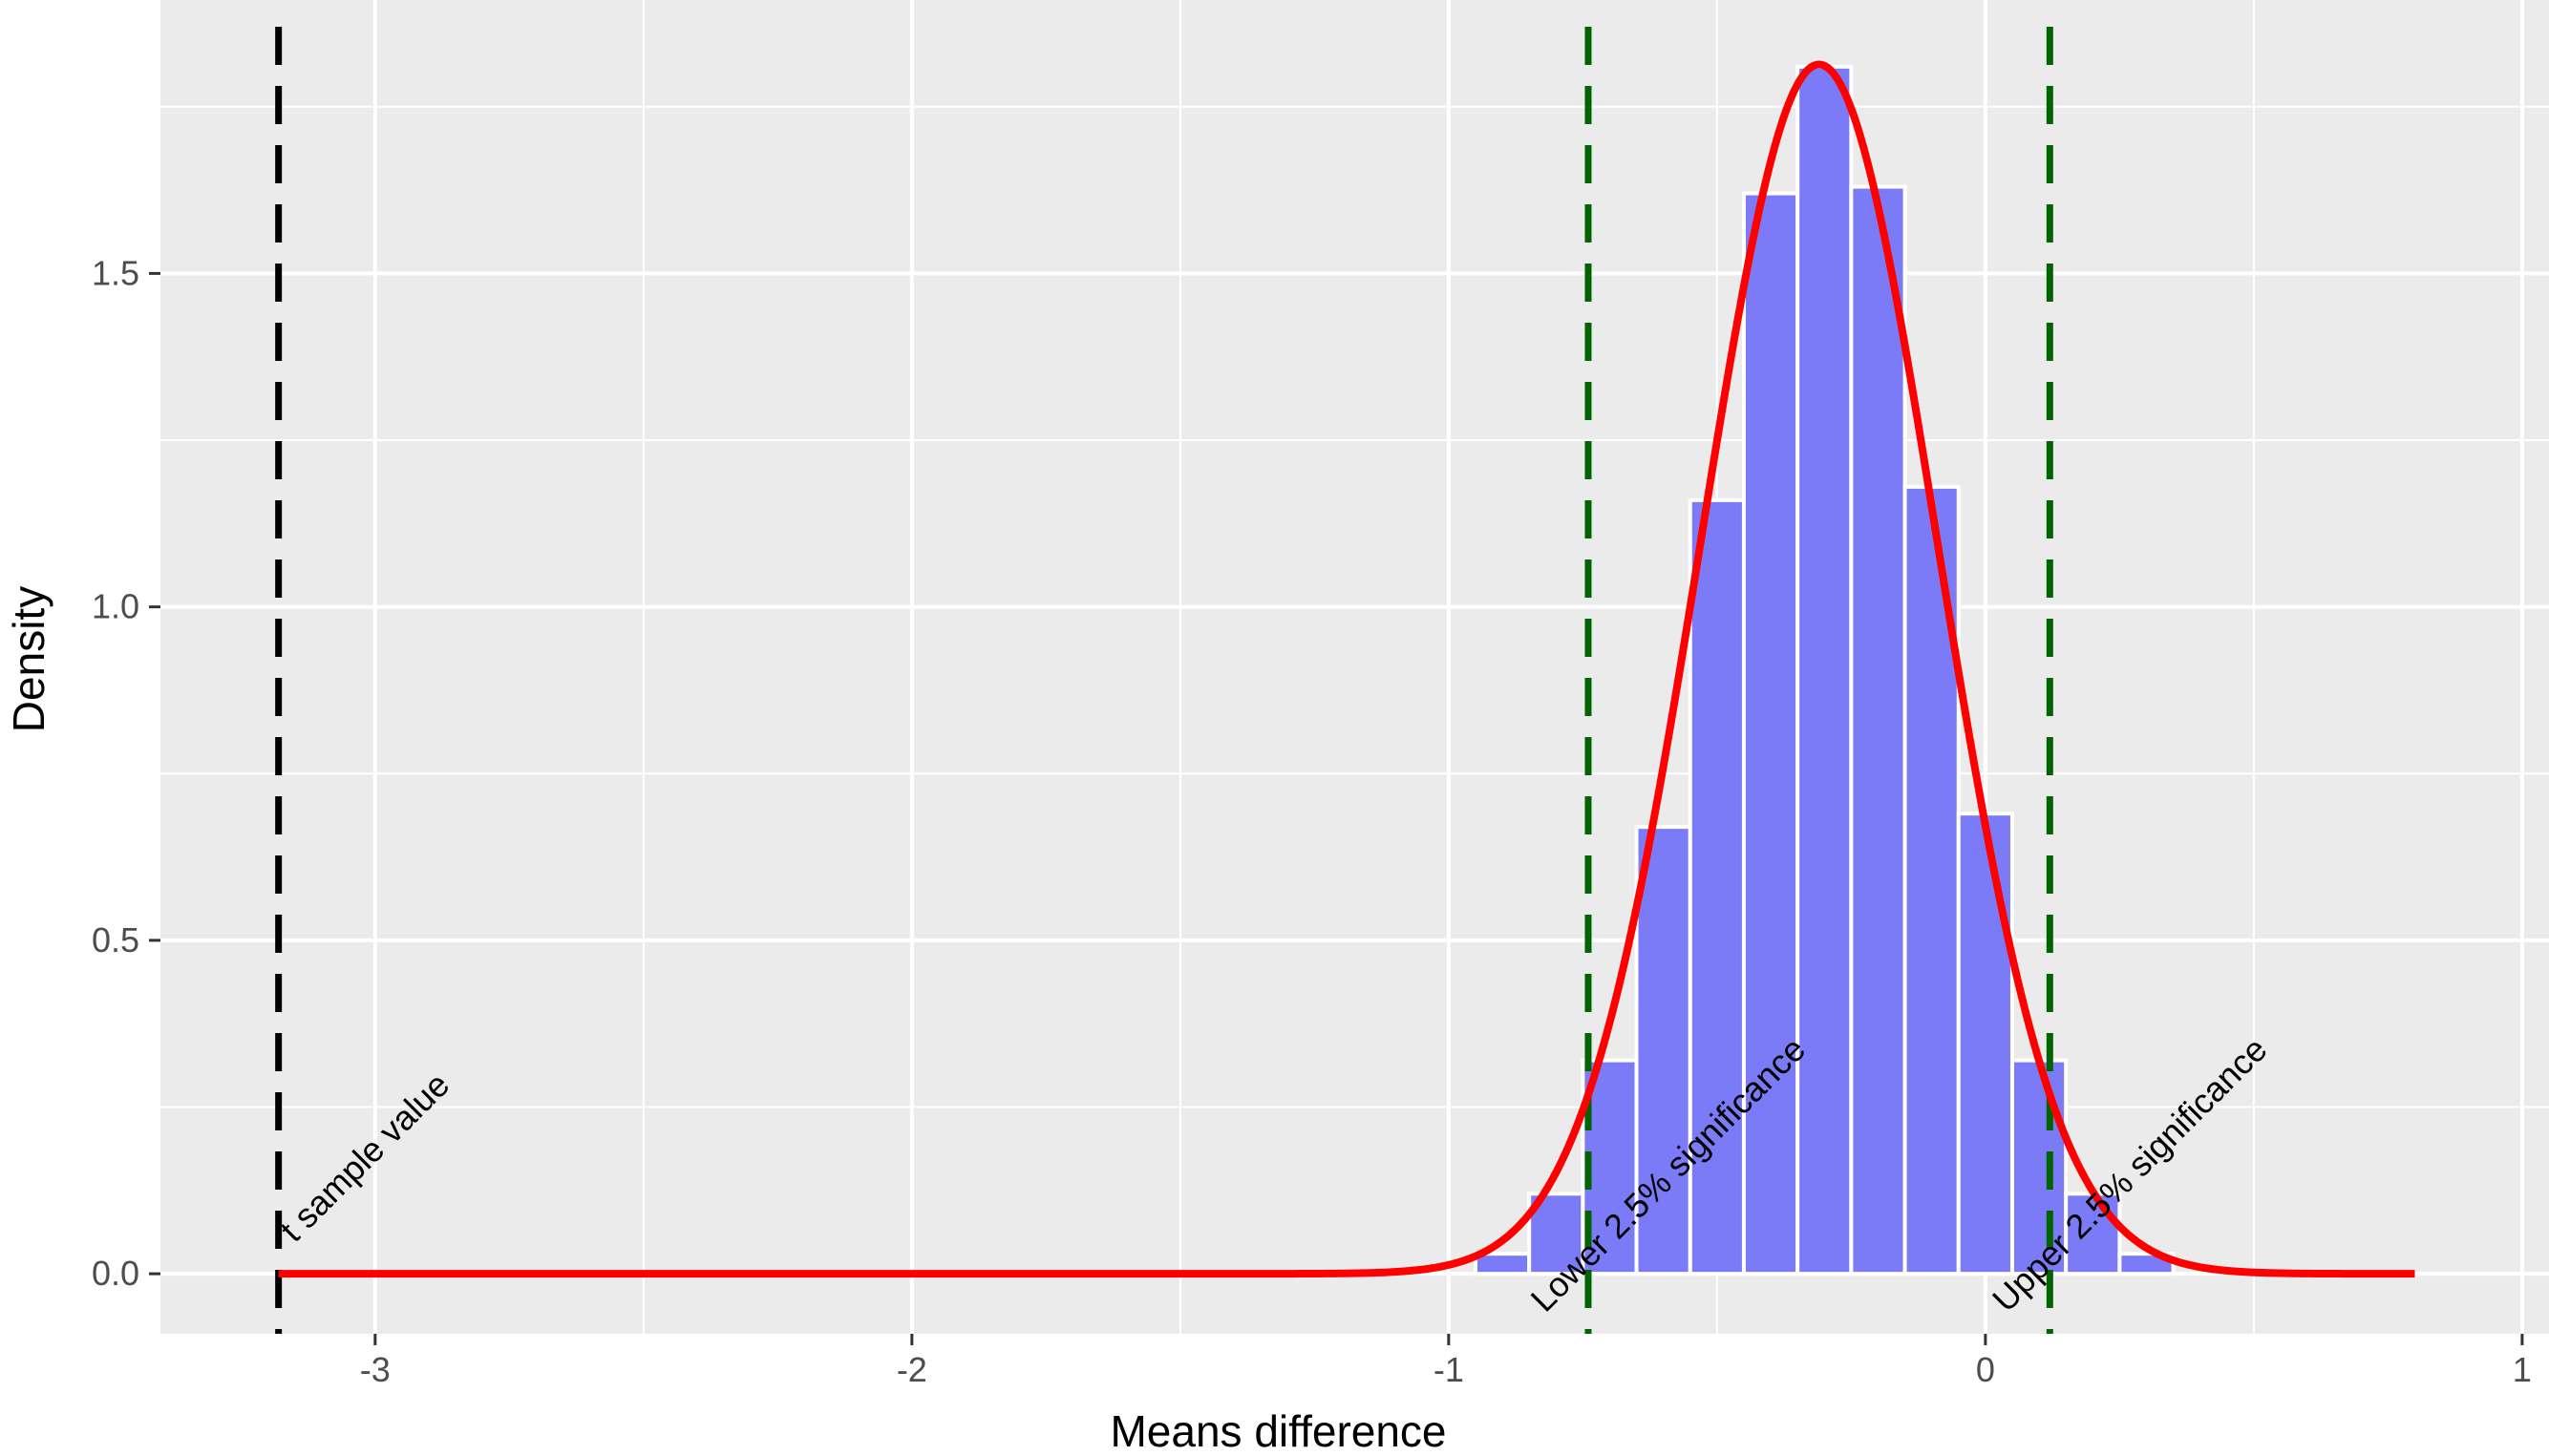 This screenshot has width=2549, height=1456. What do you see at coordinates (912, 1369) in the screenshot?
I see `x-tick-label: -2` at bounding box center [912, 1369].